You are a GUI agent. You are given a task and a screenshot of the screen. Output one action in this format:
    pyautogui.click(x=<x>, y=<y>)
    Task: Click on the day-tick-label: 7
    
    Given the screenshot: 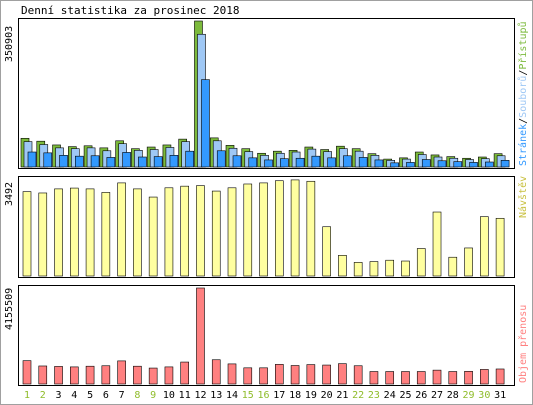 What is the action you would take?
    pyautogui.click(x=122, y=395)
    